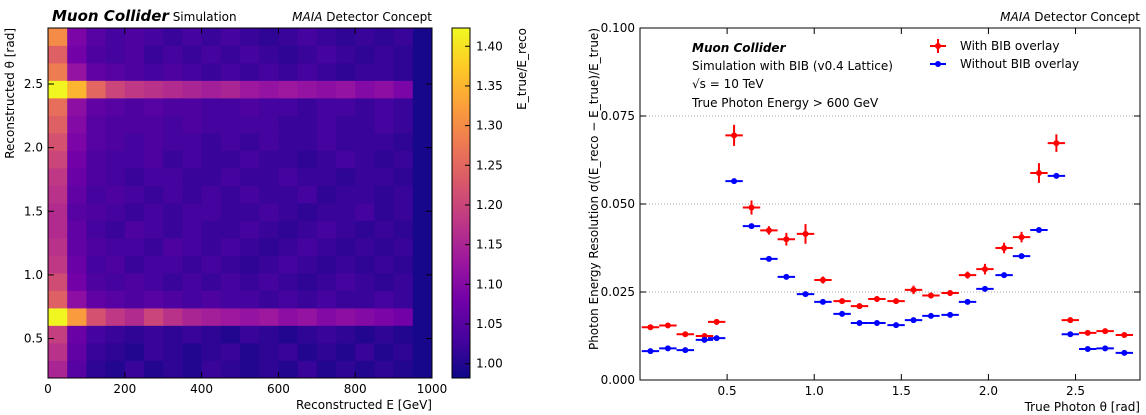 The image size is (1146, 415). Describe the element at coordinates (33, 275) in the screenshot. I see `y-tick-label: 1.0` at that location.